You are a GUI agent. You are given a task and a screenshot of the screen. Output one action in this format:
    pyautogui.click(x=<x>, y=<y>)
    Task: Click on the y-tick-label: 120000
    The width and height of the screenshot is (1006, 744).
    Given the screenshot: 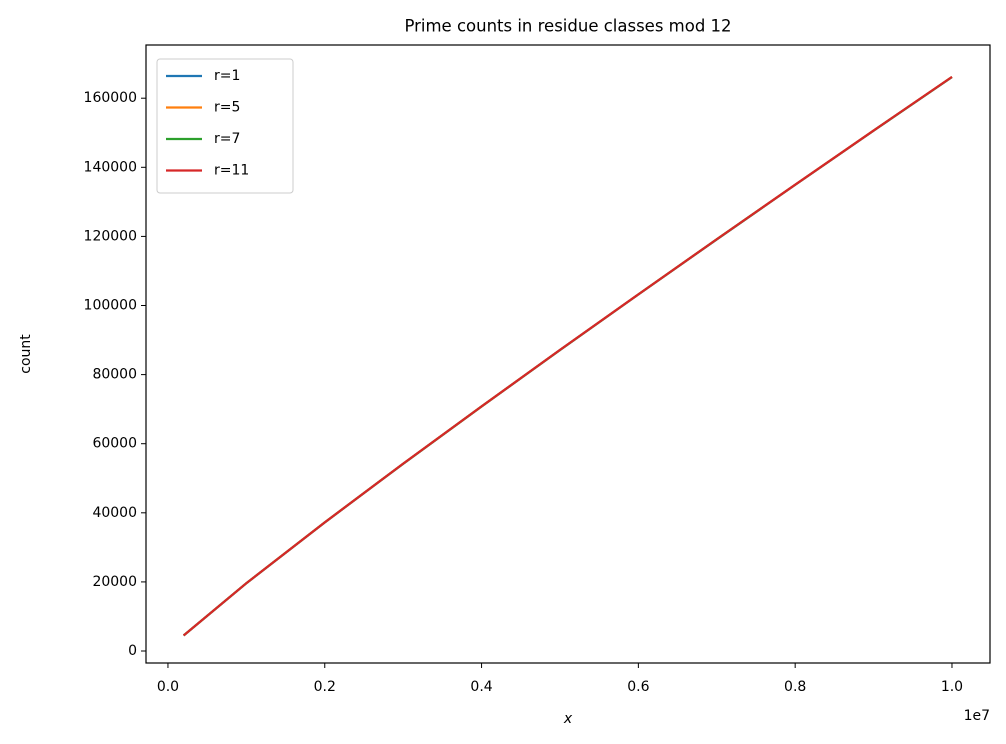 What is the action you would take?
    pyautogui.click(x=110, y=236)
    